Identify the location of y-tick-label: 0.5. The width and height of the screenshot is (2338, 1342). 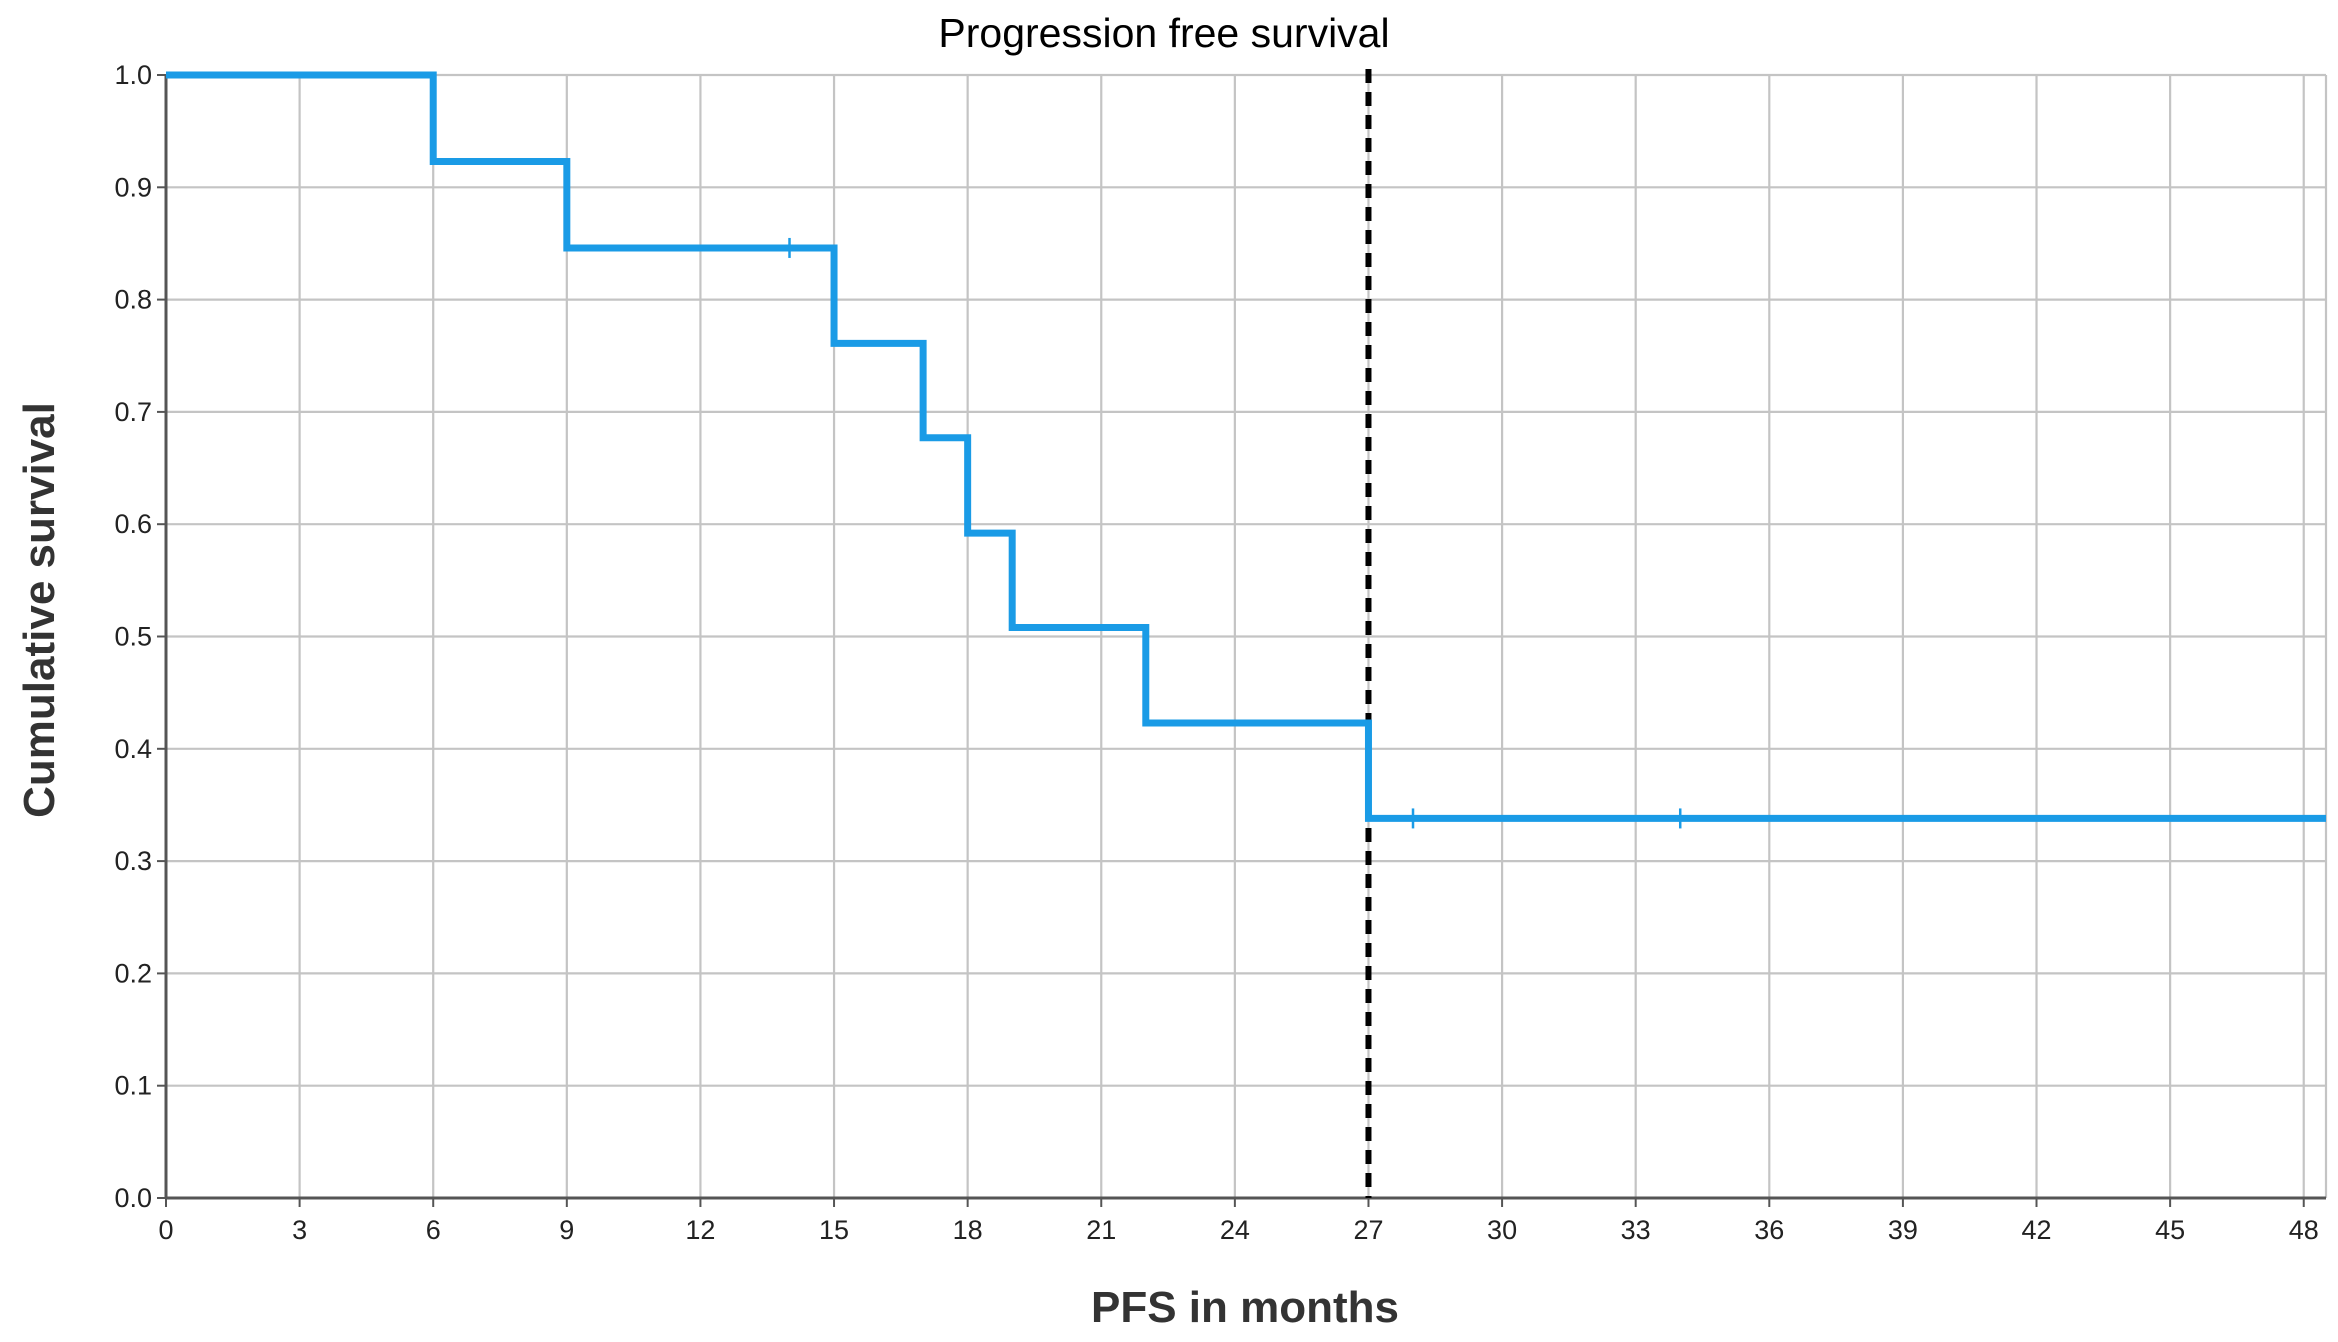
(133, 637).